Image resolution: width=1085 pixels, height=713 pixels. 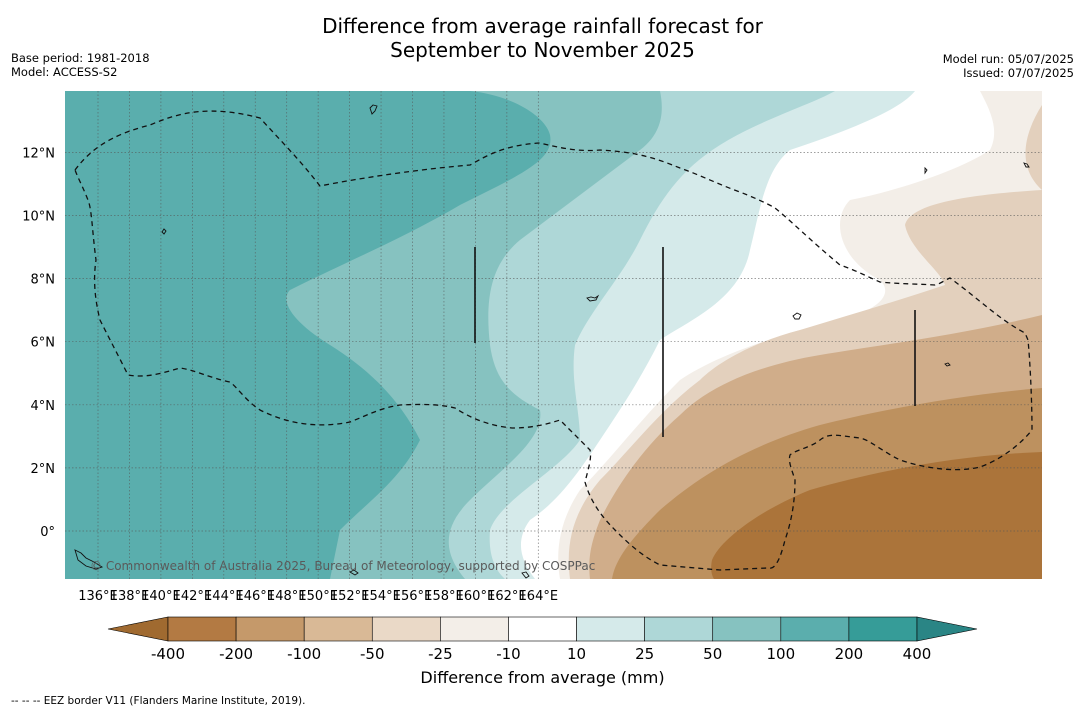 What do you see at coordinates (1026, 165) in the screenshot?
I see `island-marshall` at bounding box center [1026, 165].